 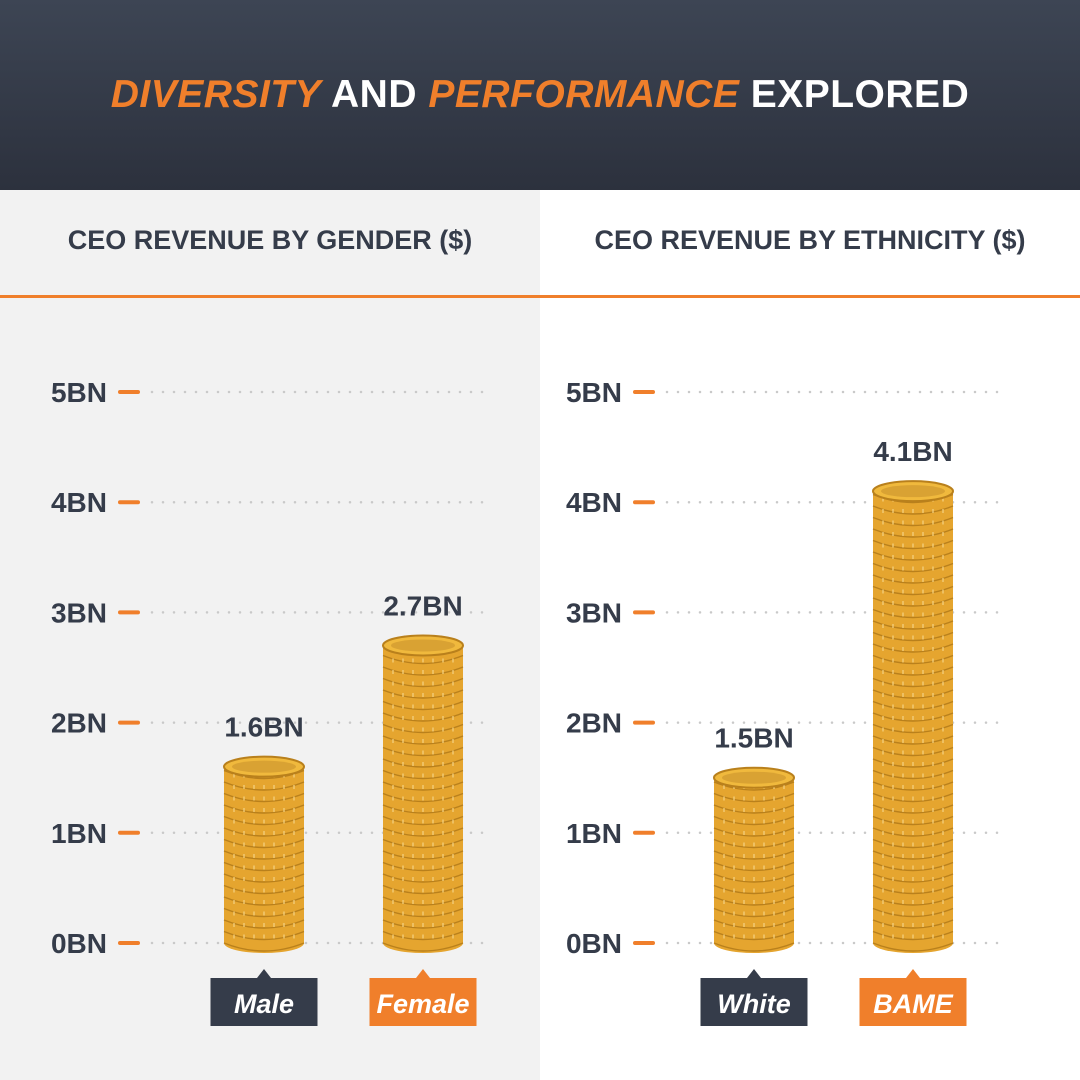 What do you see at coordinates (422, 605) in the screenshot?
I see `value-label: 2.7BN` at bounding box center [422, 605].